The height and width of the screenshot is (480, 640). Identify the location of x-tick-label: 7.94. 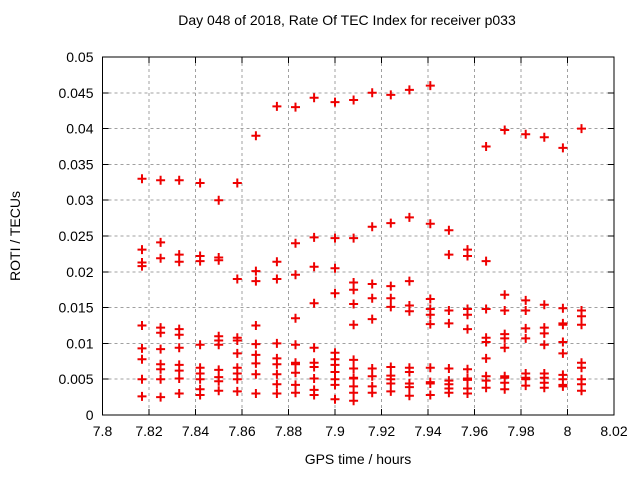
(427, 431).